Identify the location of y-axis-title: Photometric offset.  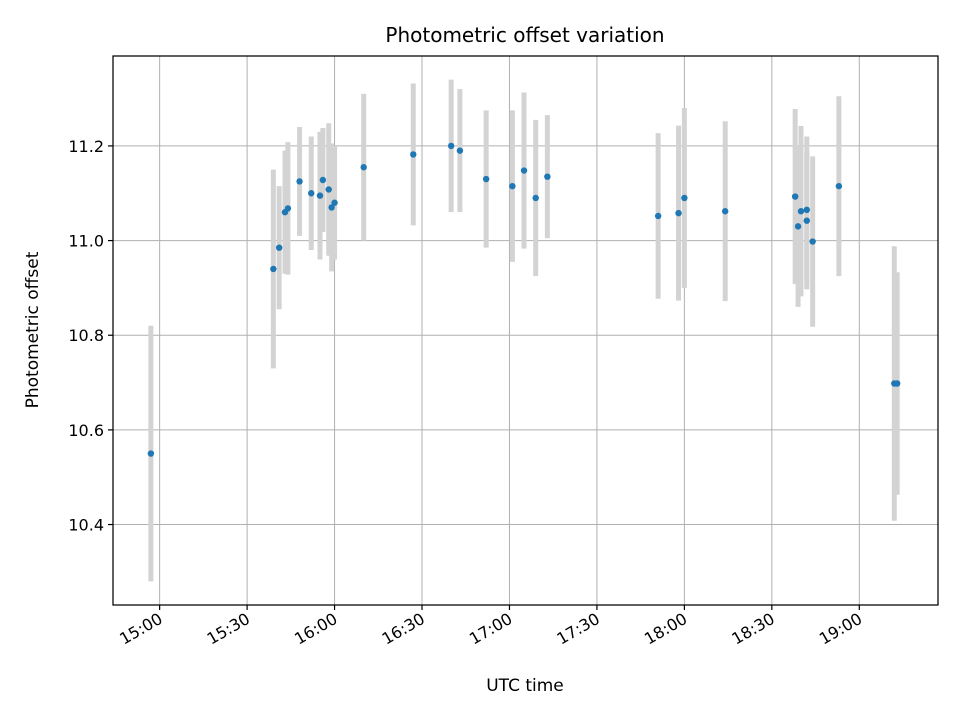
(33, 329).